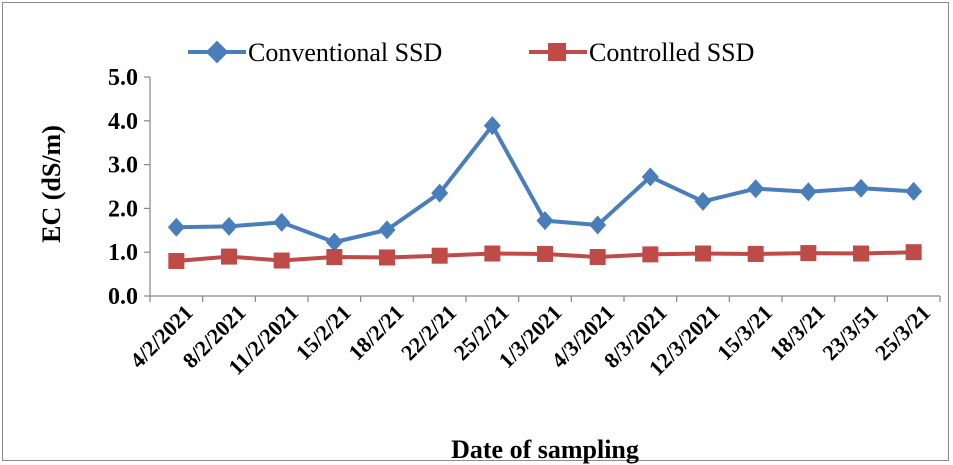  Describe the element at coordinates (123, 253) in the screenshot. I see `y-tick-label: 1.0` at that location.